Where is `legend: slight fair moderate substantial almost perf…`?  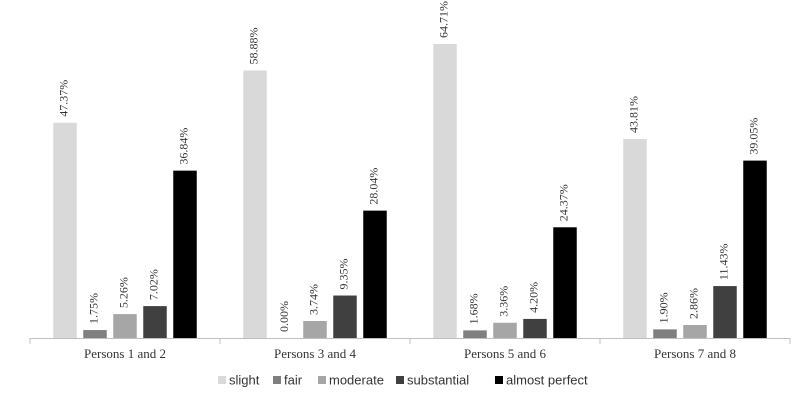 legend: slight fair moderate substantial almost perf… is located at coordinates (403, 379).